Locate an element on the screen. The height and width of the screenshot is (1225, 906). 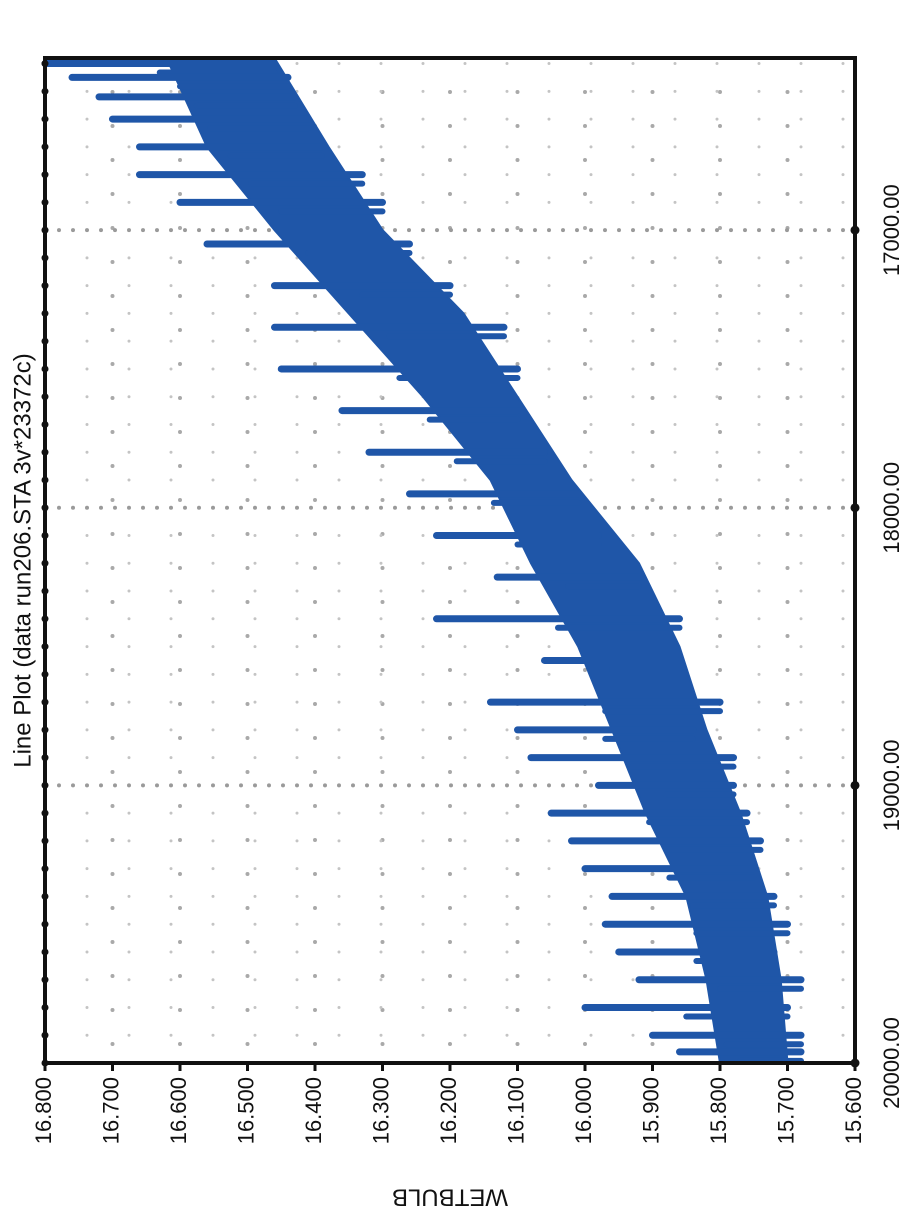
x-tick-label-0: 17000.00 is located at coordinates (891, 230).